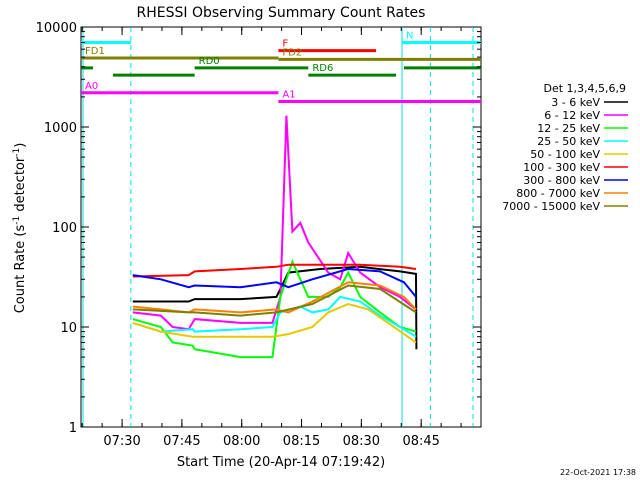 The image size is (640, 480). Describe the element at coordinates (121, 441) in the screenshot. I see `x-tick-label: 07:30` at that location.